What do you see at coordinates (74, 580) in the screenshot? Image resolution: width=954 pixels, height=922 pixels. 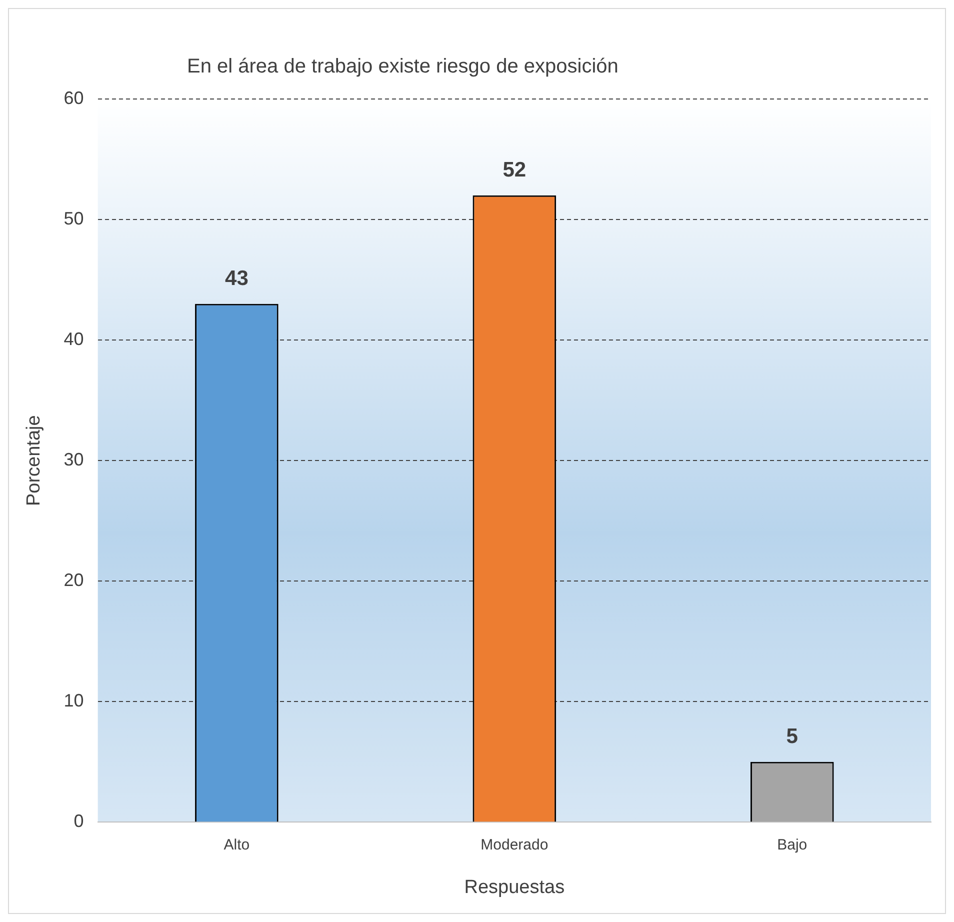 I see `y-tick-label: 20` at bounding box center [74, 580].